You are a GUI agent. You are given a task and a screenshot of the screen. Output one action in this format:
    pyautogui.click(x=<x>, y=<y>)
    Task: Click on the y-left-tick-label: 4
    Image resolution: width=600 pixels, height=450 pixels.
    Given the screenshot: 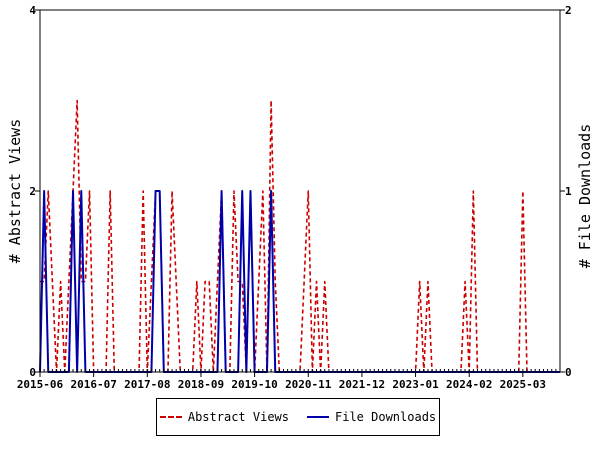 What is the action you would take?
    pyautogui.click(x=32, y=10)
    